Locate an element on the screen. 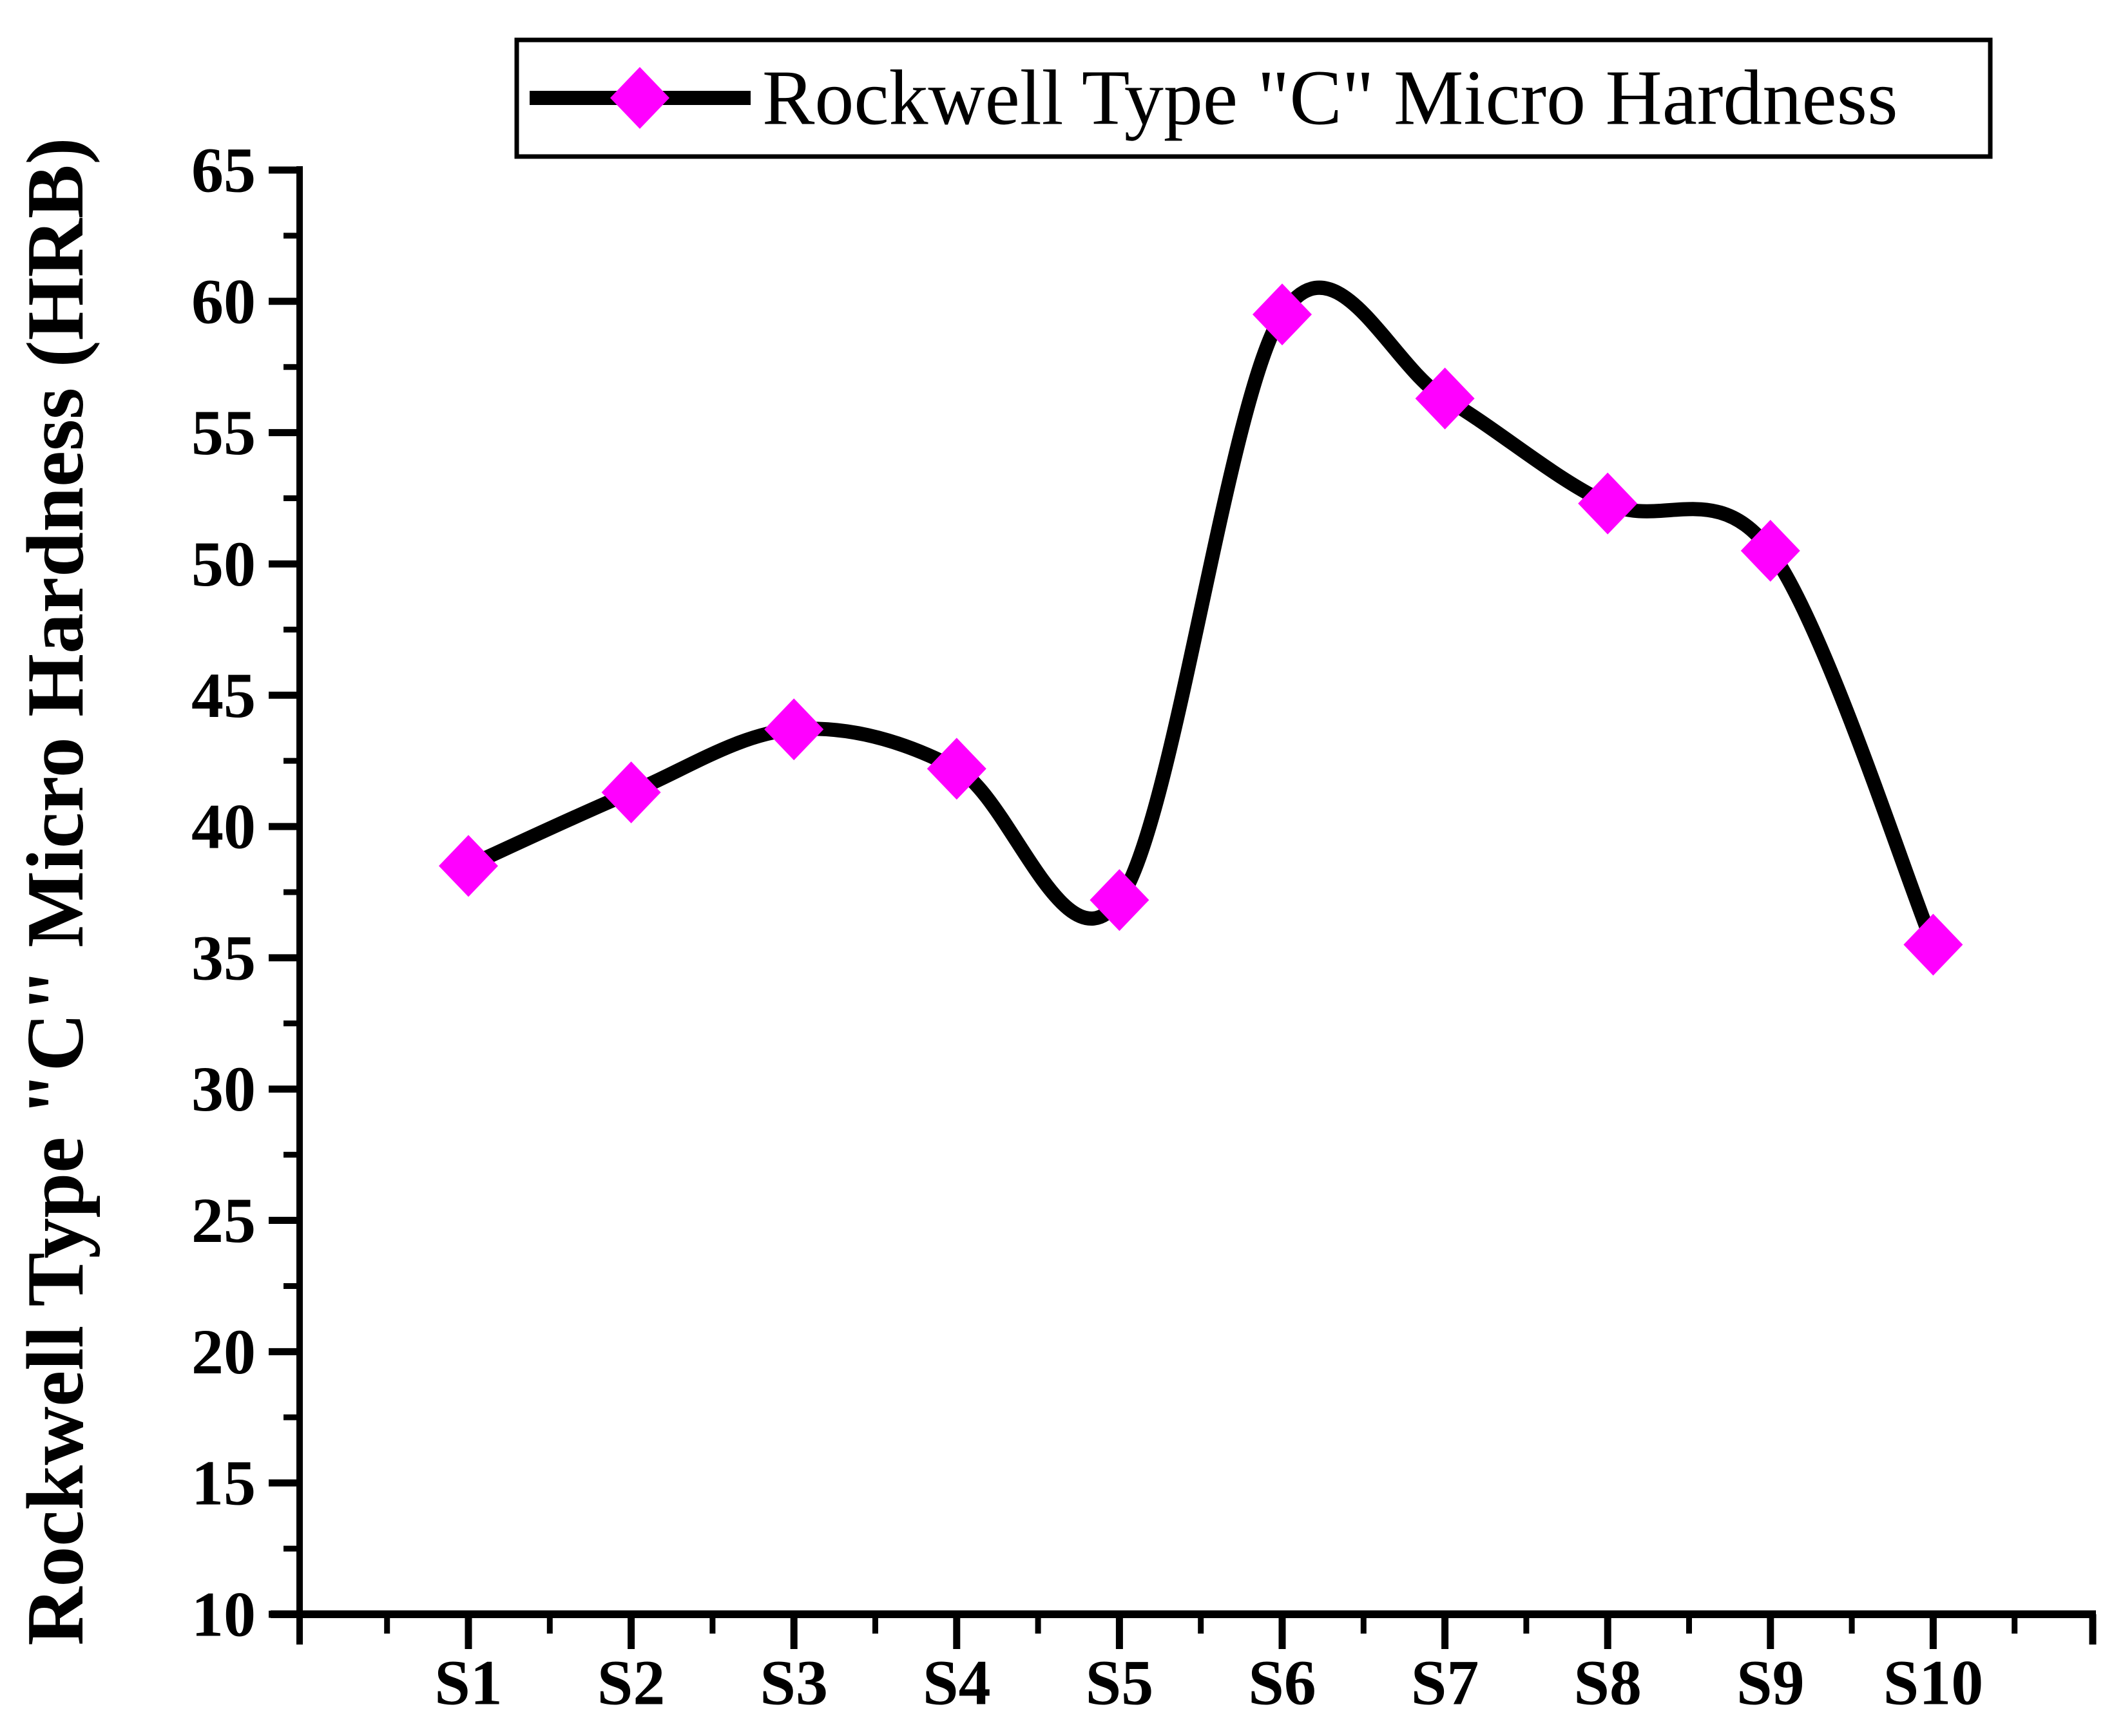  data-point-S2 is located at coordinates (631, 793).